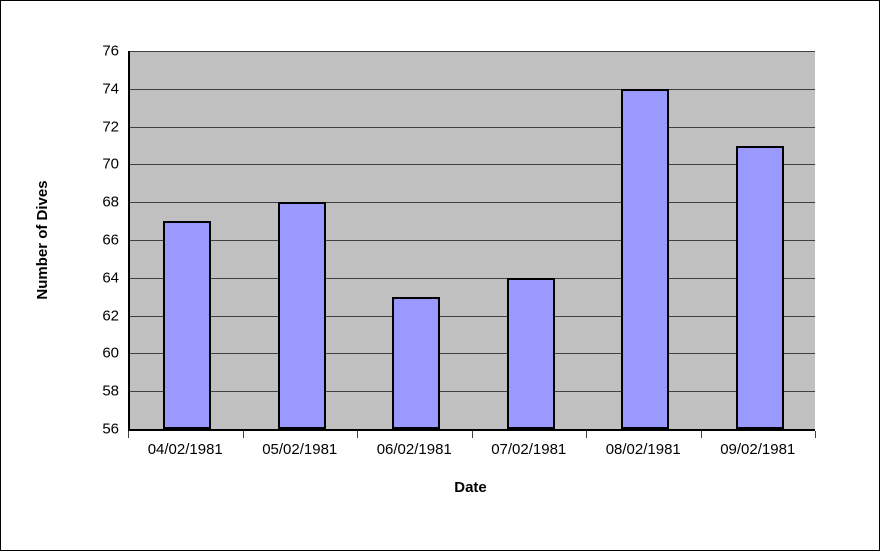  Describe the element at coordinates (110, 353) in the screenshot. I see `y-tick-label: 60` at that location.